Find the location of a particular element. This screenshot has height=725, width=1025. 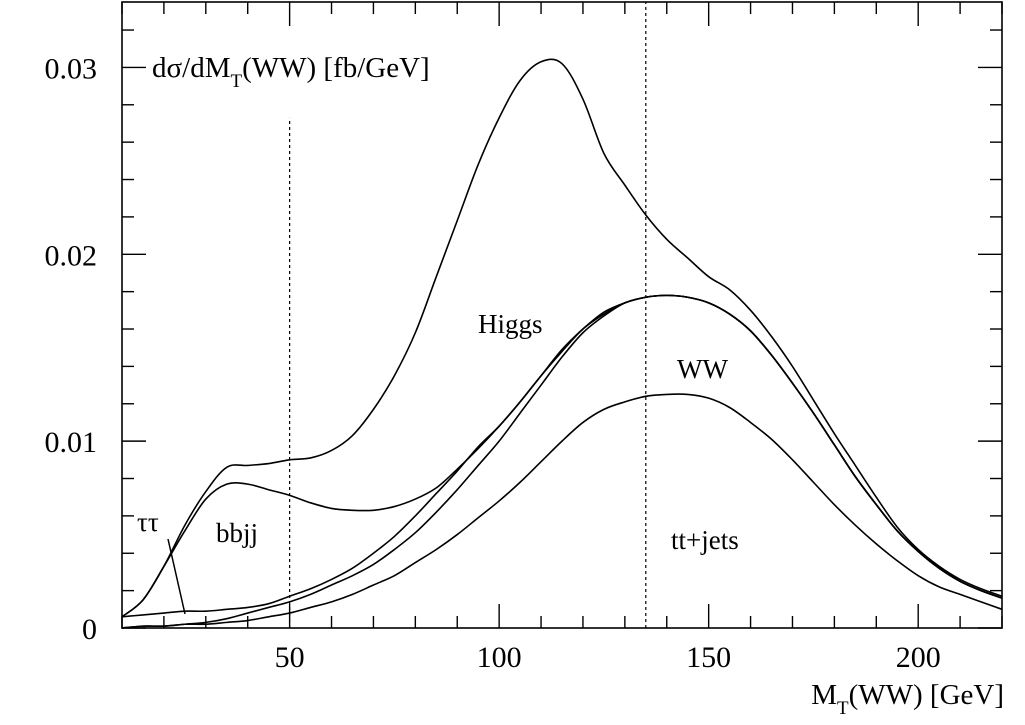

x-tick-label: 150 is located at coordinates (708, 657).